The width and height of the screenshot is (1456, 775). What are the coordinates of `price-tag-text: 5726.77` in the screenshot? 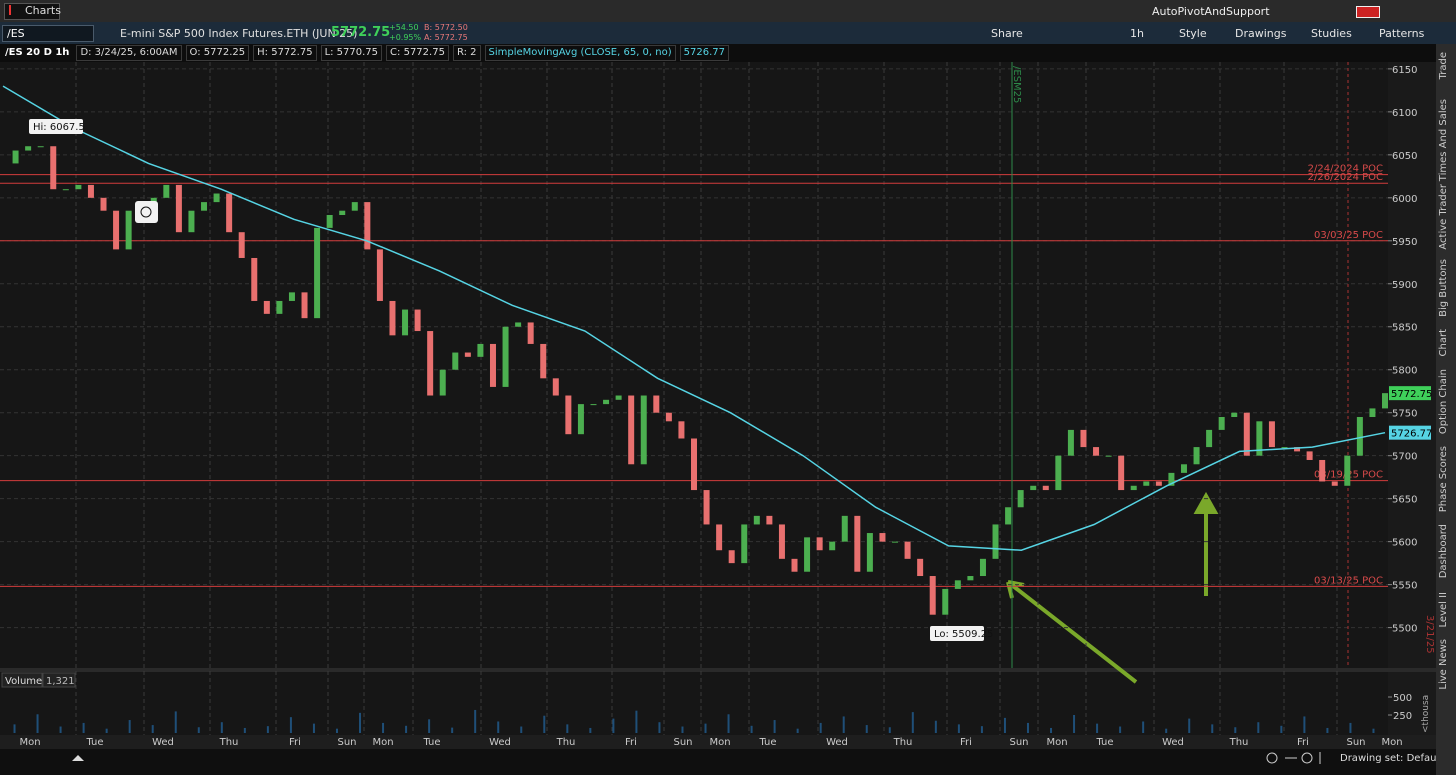 It's located at (1411, 434).